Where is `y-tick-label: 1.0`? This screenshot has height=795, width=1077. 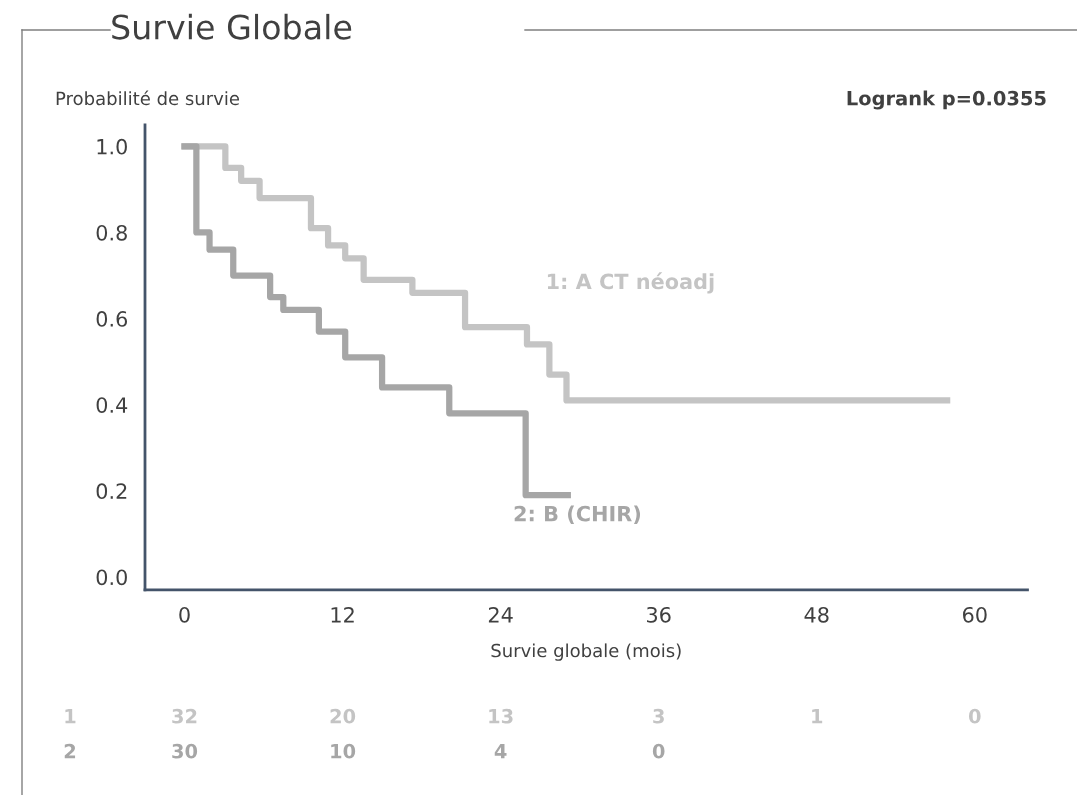
y-tick-label: 1.0 is located at coordinates (112, 146).